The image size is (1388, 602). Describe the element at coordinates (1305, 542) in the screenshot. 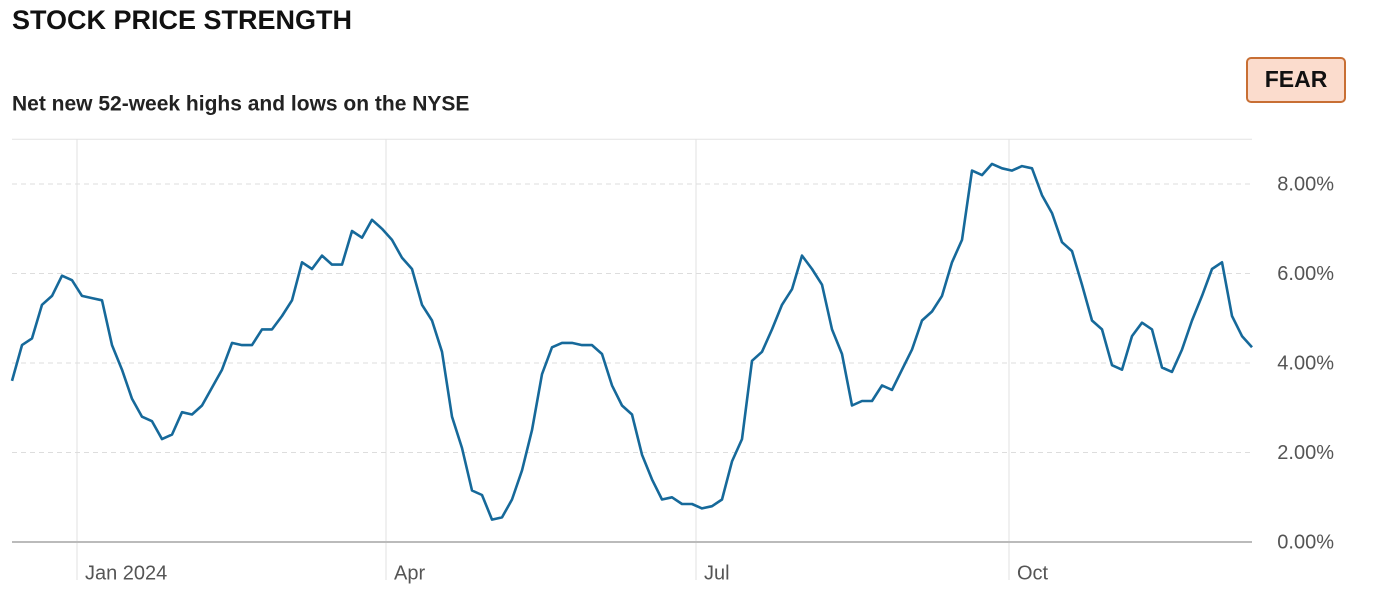

I see `y-tick-label: 0.00%` at that location.